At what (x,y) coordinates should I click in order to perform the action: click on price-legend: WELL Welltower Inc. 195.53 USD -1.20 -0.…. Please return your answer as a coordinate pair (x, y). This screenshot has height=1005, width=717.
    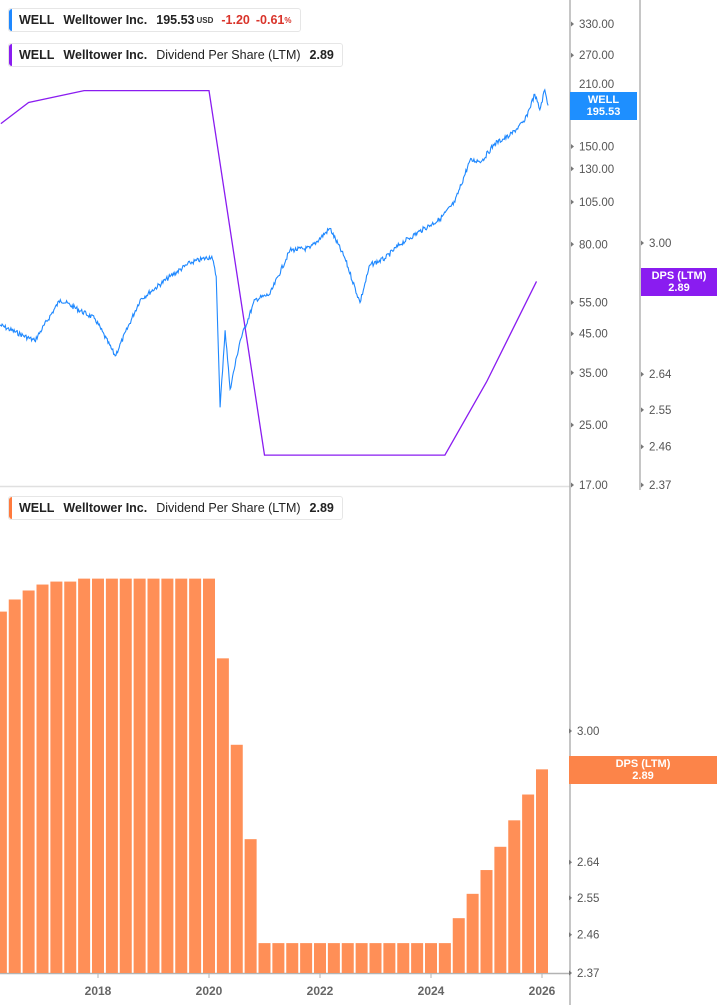
    Looking at the image, I should click on (154, 20).